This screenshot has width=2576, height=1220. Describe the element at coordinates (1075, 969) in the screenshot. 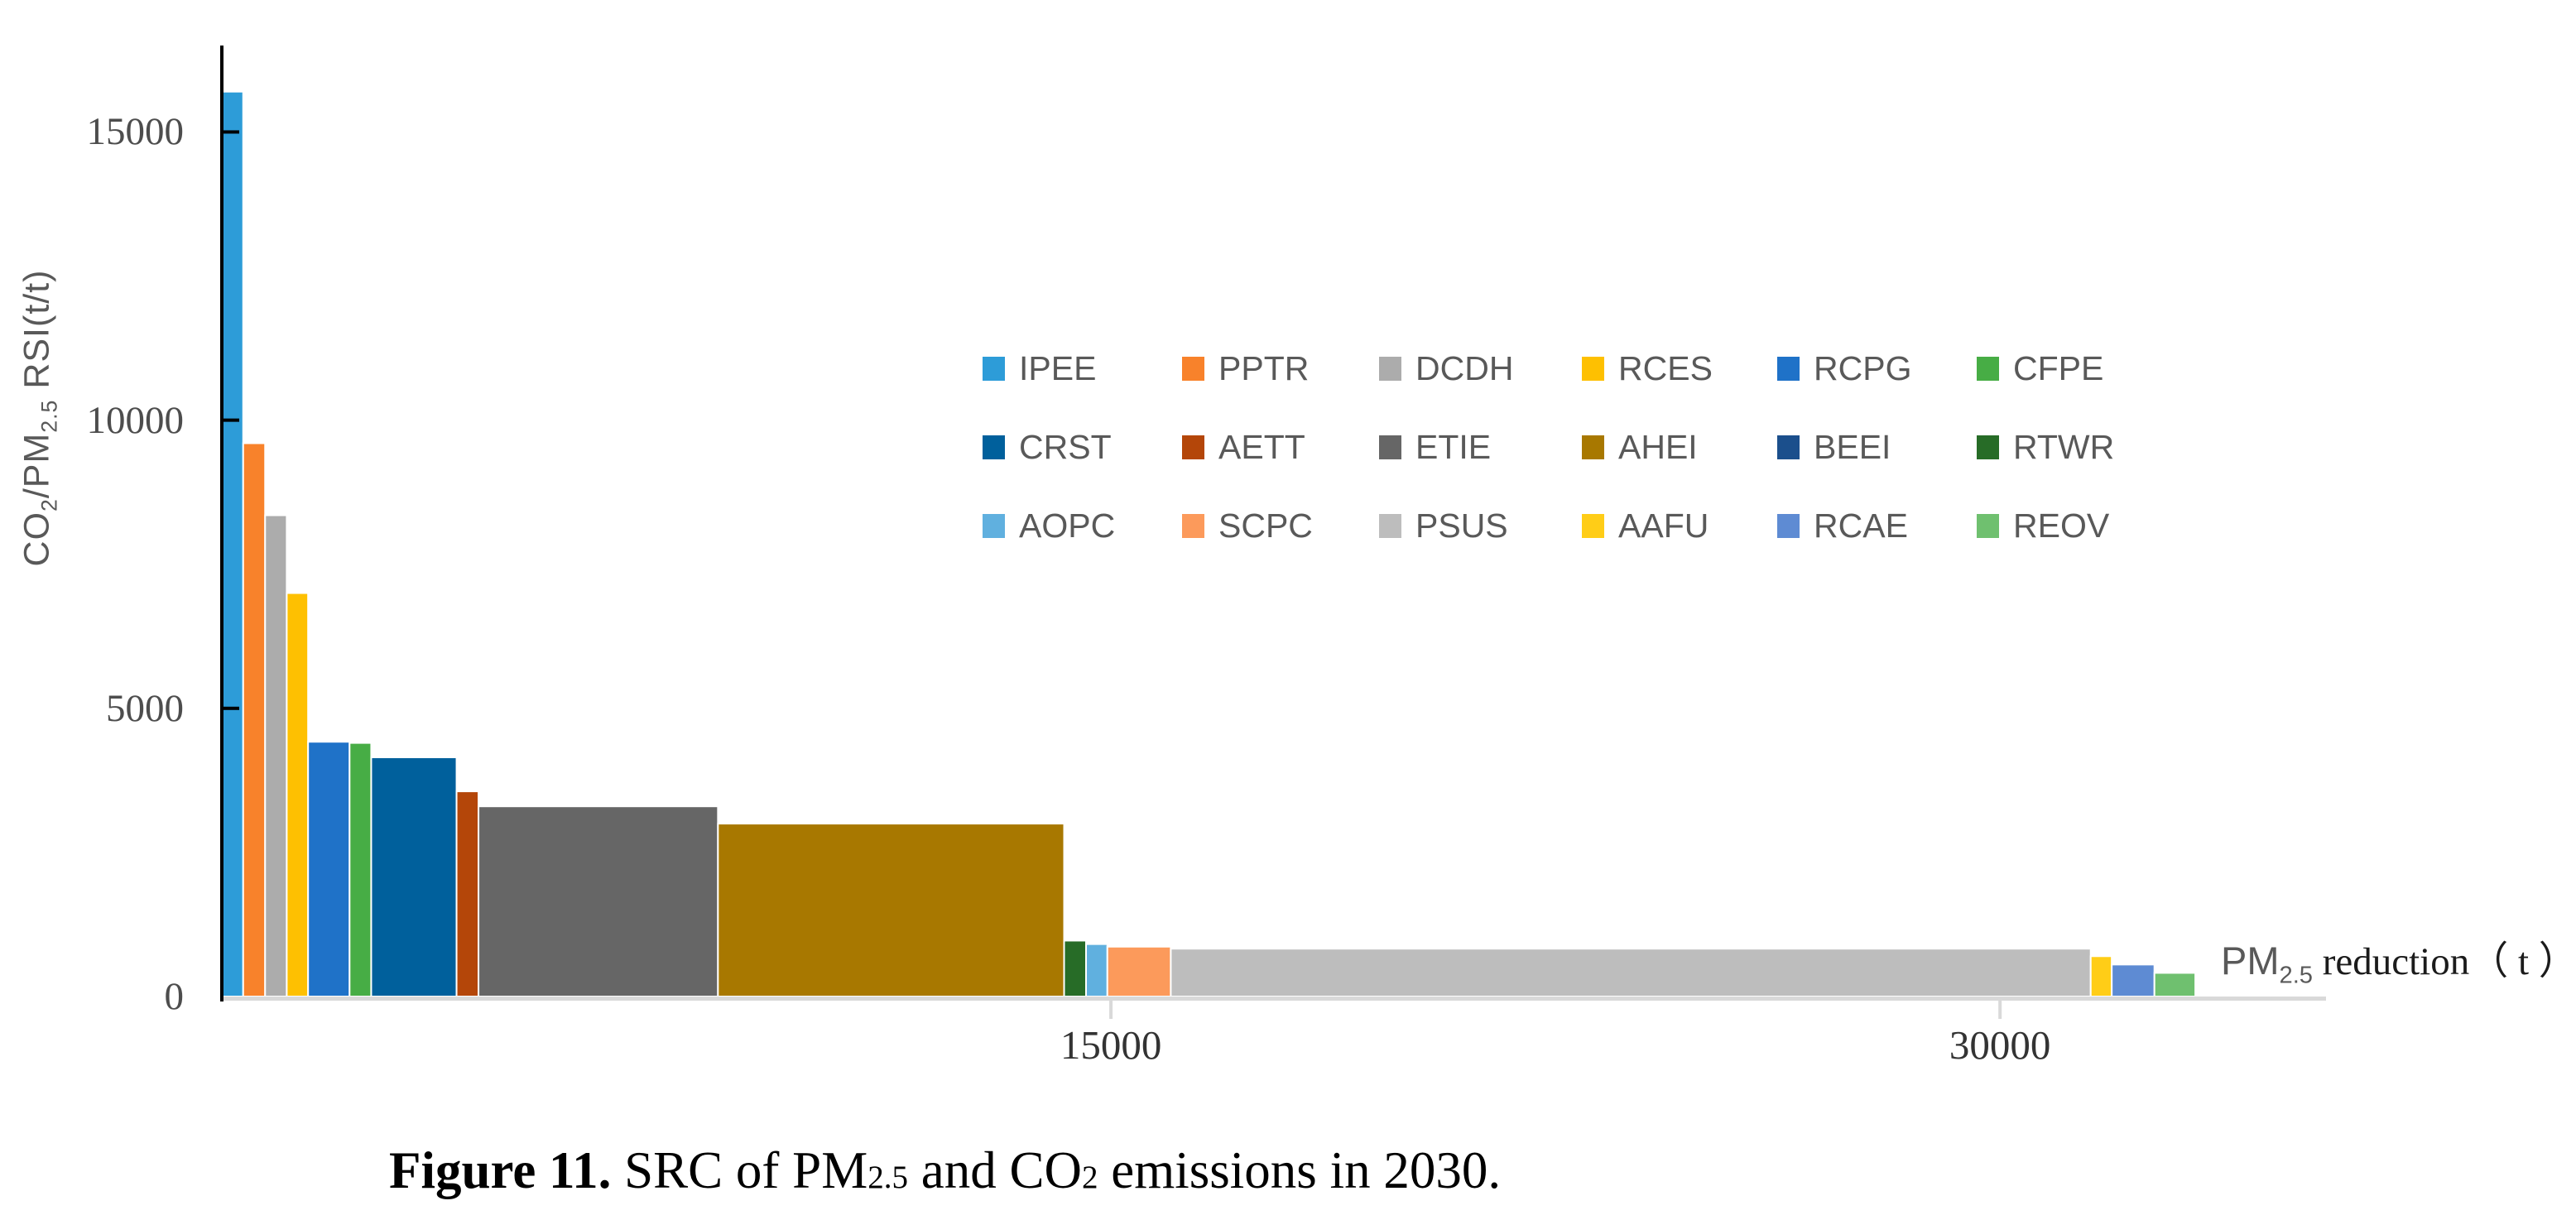

I see `bar-RTWR` at that location.